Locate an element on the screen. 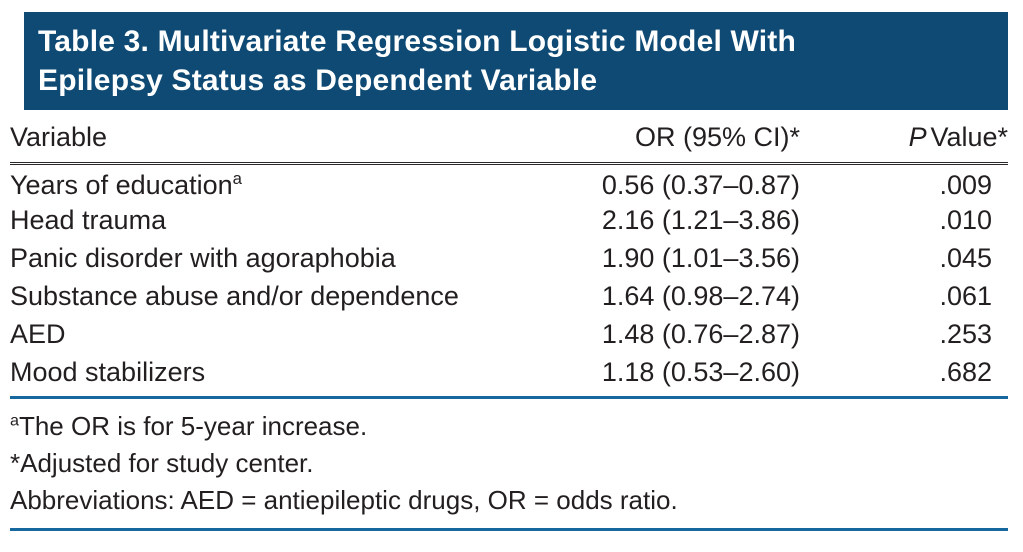 This screenshot has height=552, width=1023. header-row: Variable OR (95% CI)* P Value* is located at coordinates (509, 143).